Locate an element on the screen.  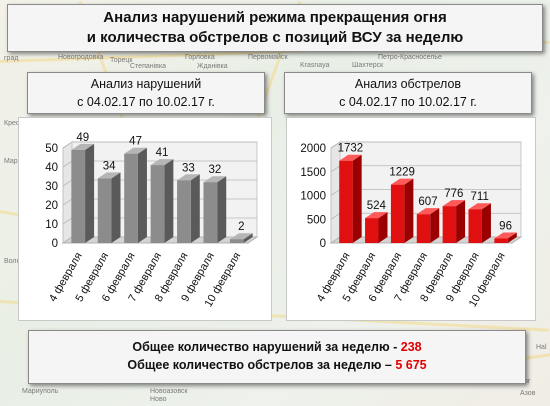
y-tick-label: 30 is located at coordinates (51, 187).